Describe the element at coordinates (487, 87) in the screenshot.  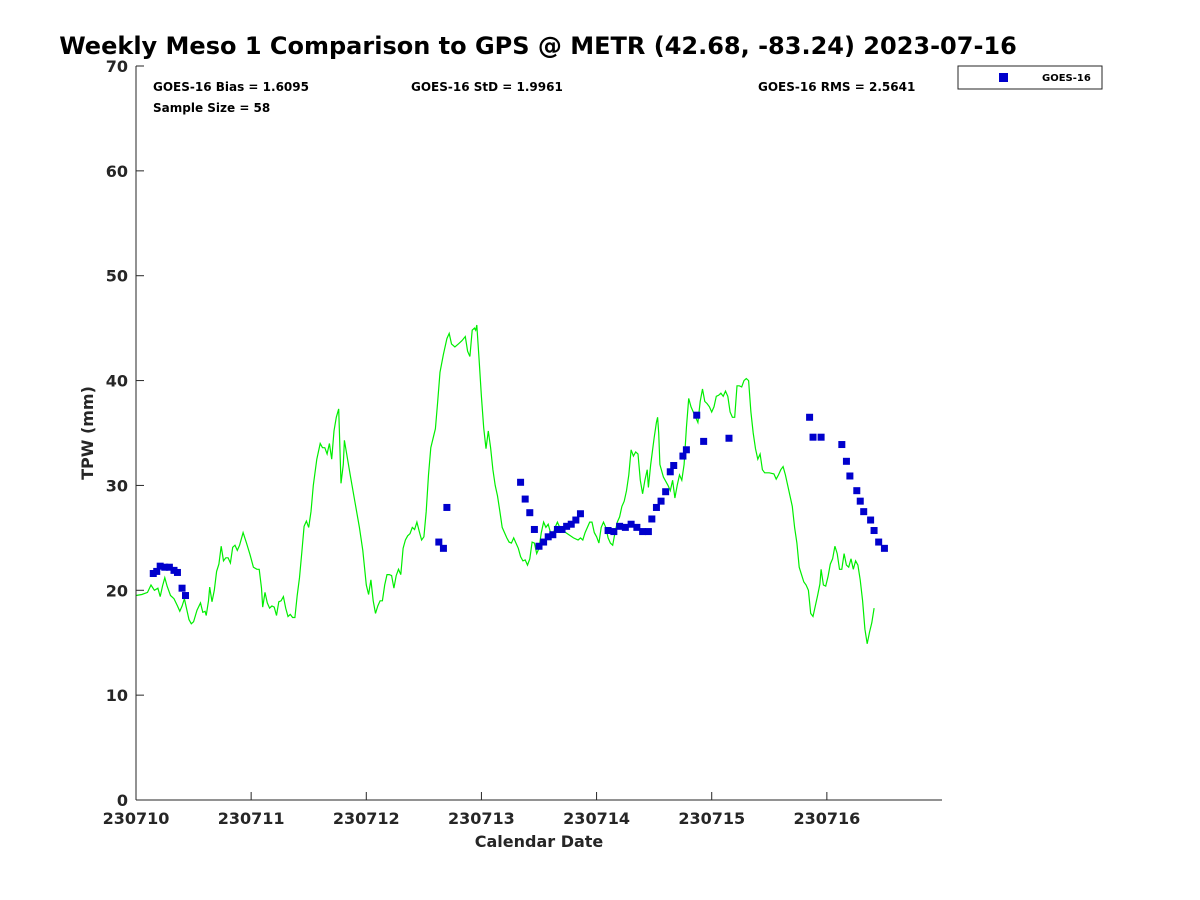
I see `stat-std: GOES-16 StD = 1.9961` at that location.